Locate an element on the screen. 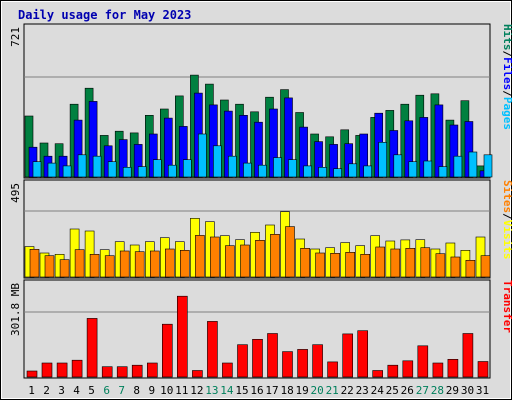  x-tick-label: 22 is located at coordinates (347, 390).